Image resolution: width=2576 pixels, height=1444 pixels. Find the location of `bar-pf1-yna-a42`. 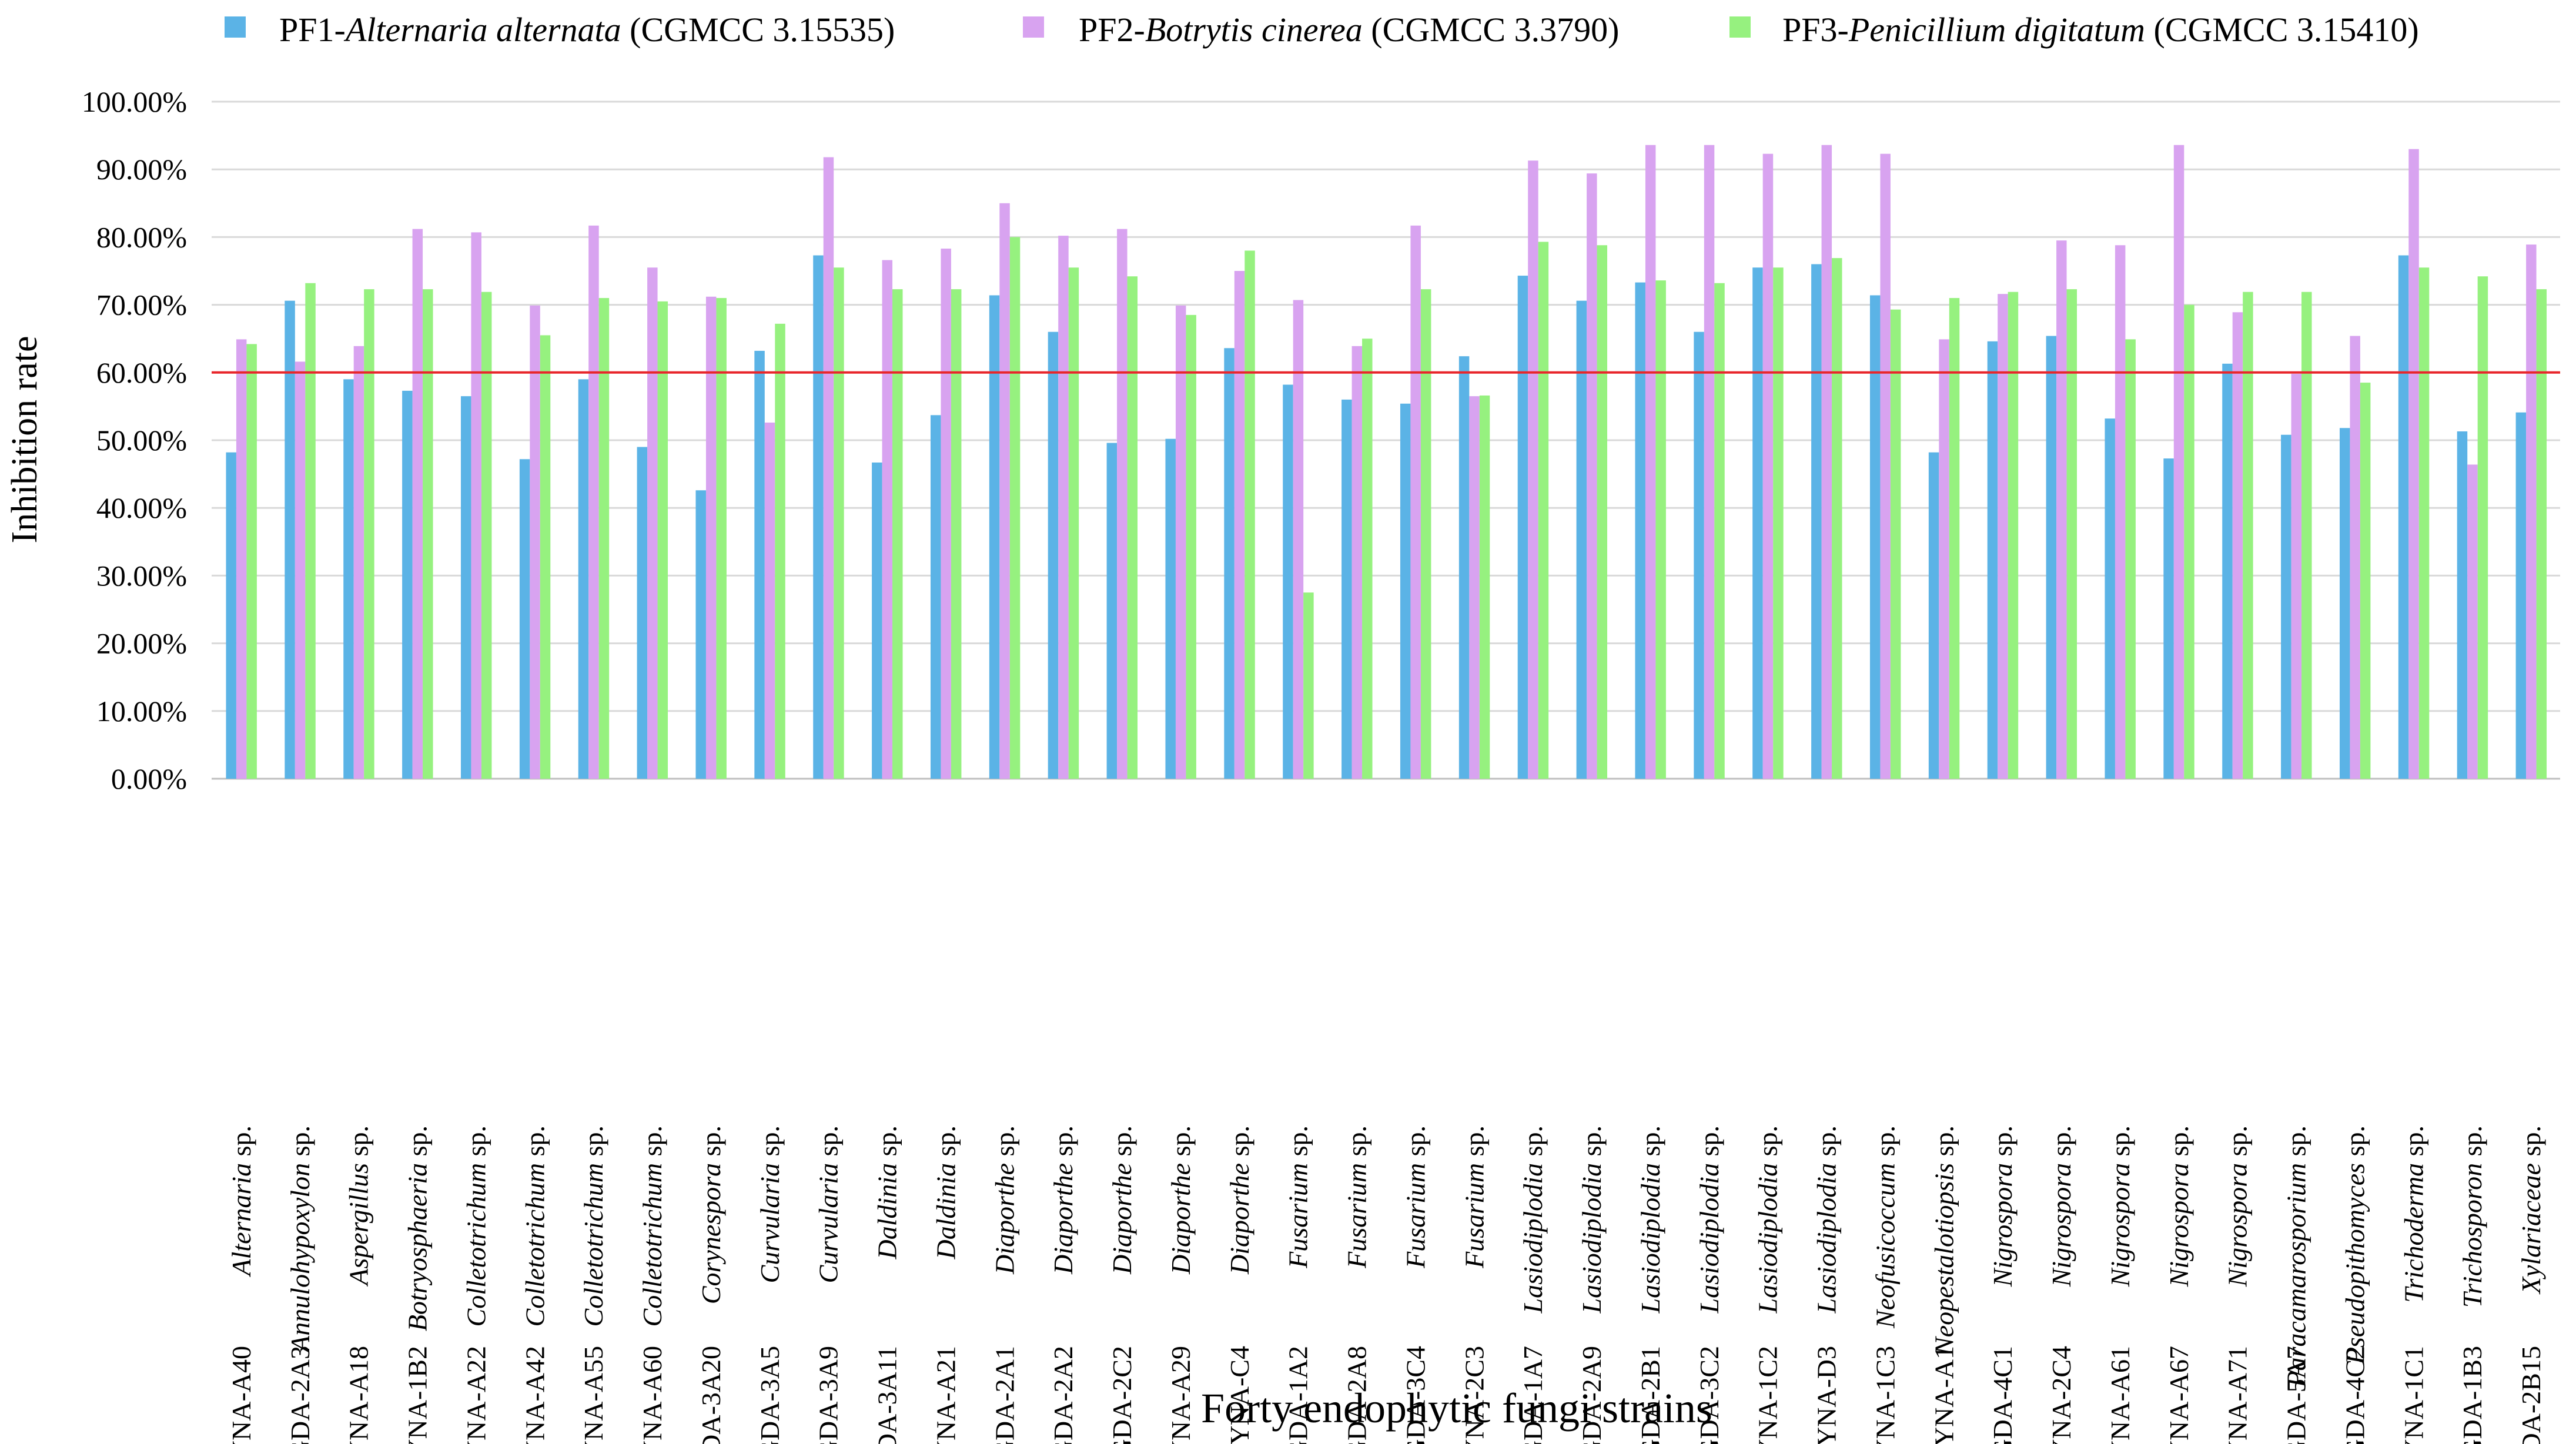

bar-pf1-yna-a42 is located at coordinates (524, 619).